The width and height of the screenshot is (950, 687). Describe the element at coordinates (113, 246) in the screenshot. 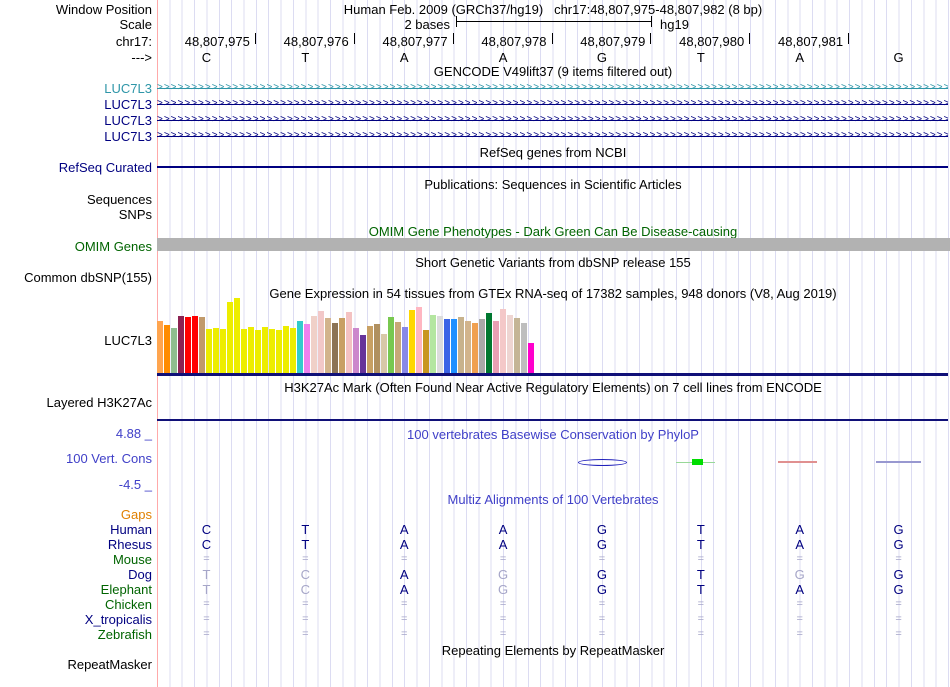

I see `omim-genes-label: OMIM Genes` at that location.